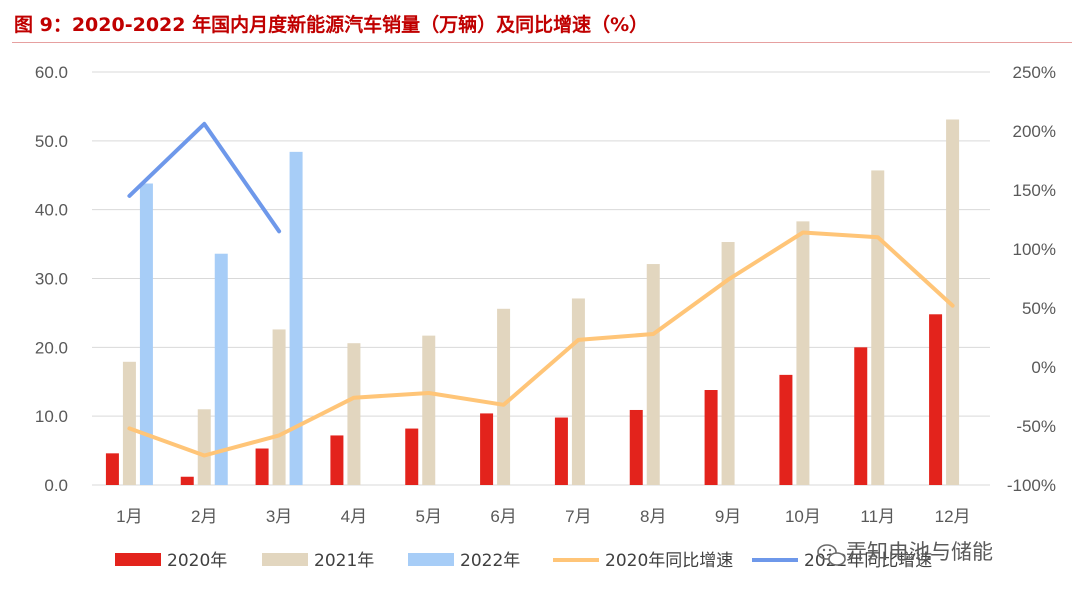 This screenshot has width=1080, height=599. What do you see at coordinates (803, 516) in the screenshot?
I see `x-axis-tick: 10月` at bounding box center [803, 516].